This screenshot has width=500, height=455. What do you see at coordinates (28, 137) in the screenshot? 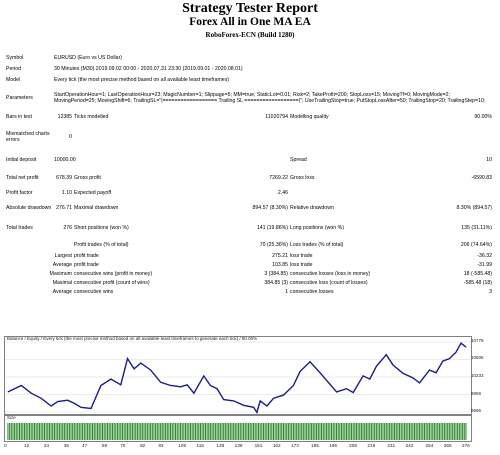
I see `label-mismatched: Mismatched charts errors` at bounding box center [28, 137].